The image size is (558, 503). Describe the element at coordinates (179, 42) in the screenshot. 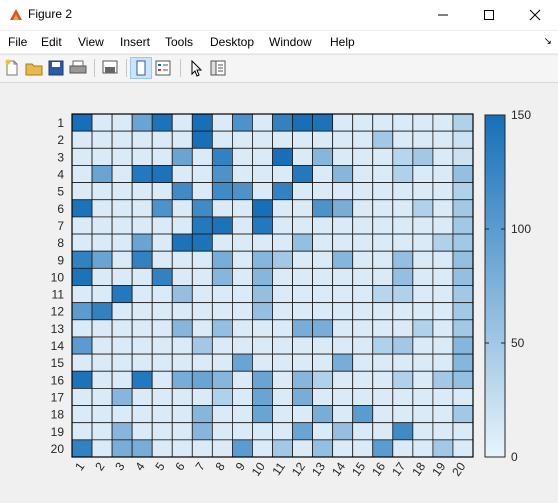

I see `menu-tools: Tools` at that location.